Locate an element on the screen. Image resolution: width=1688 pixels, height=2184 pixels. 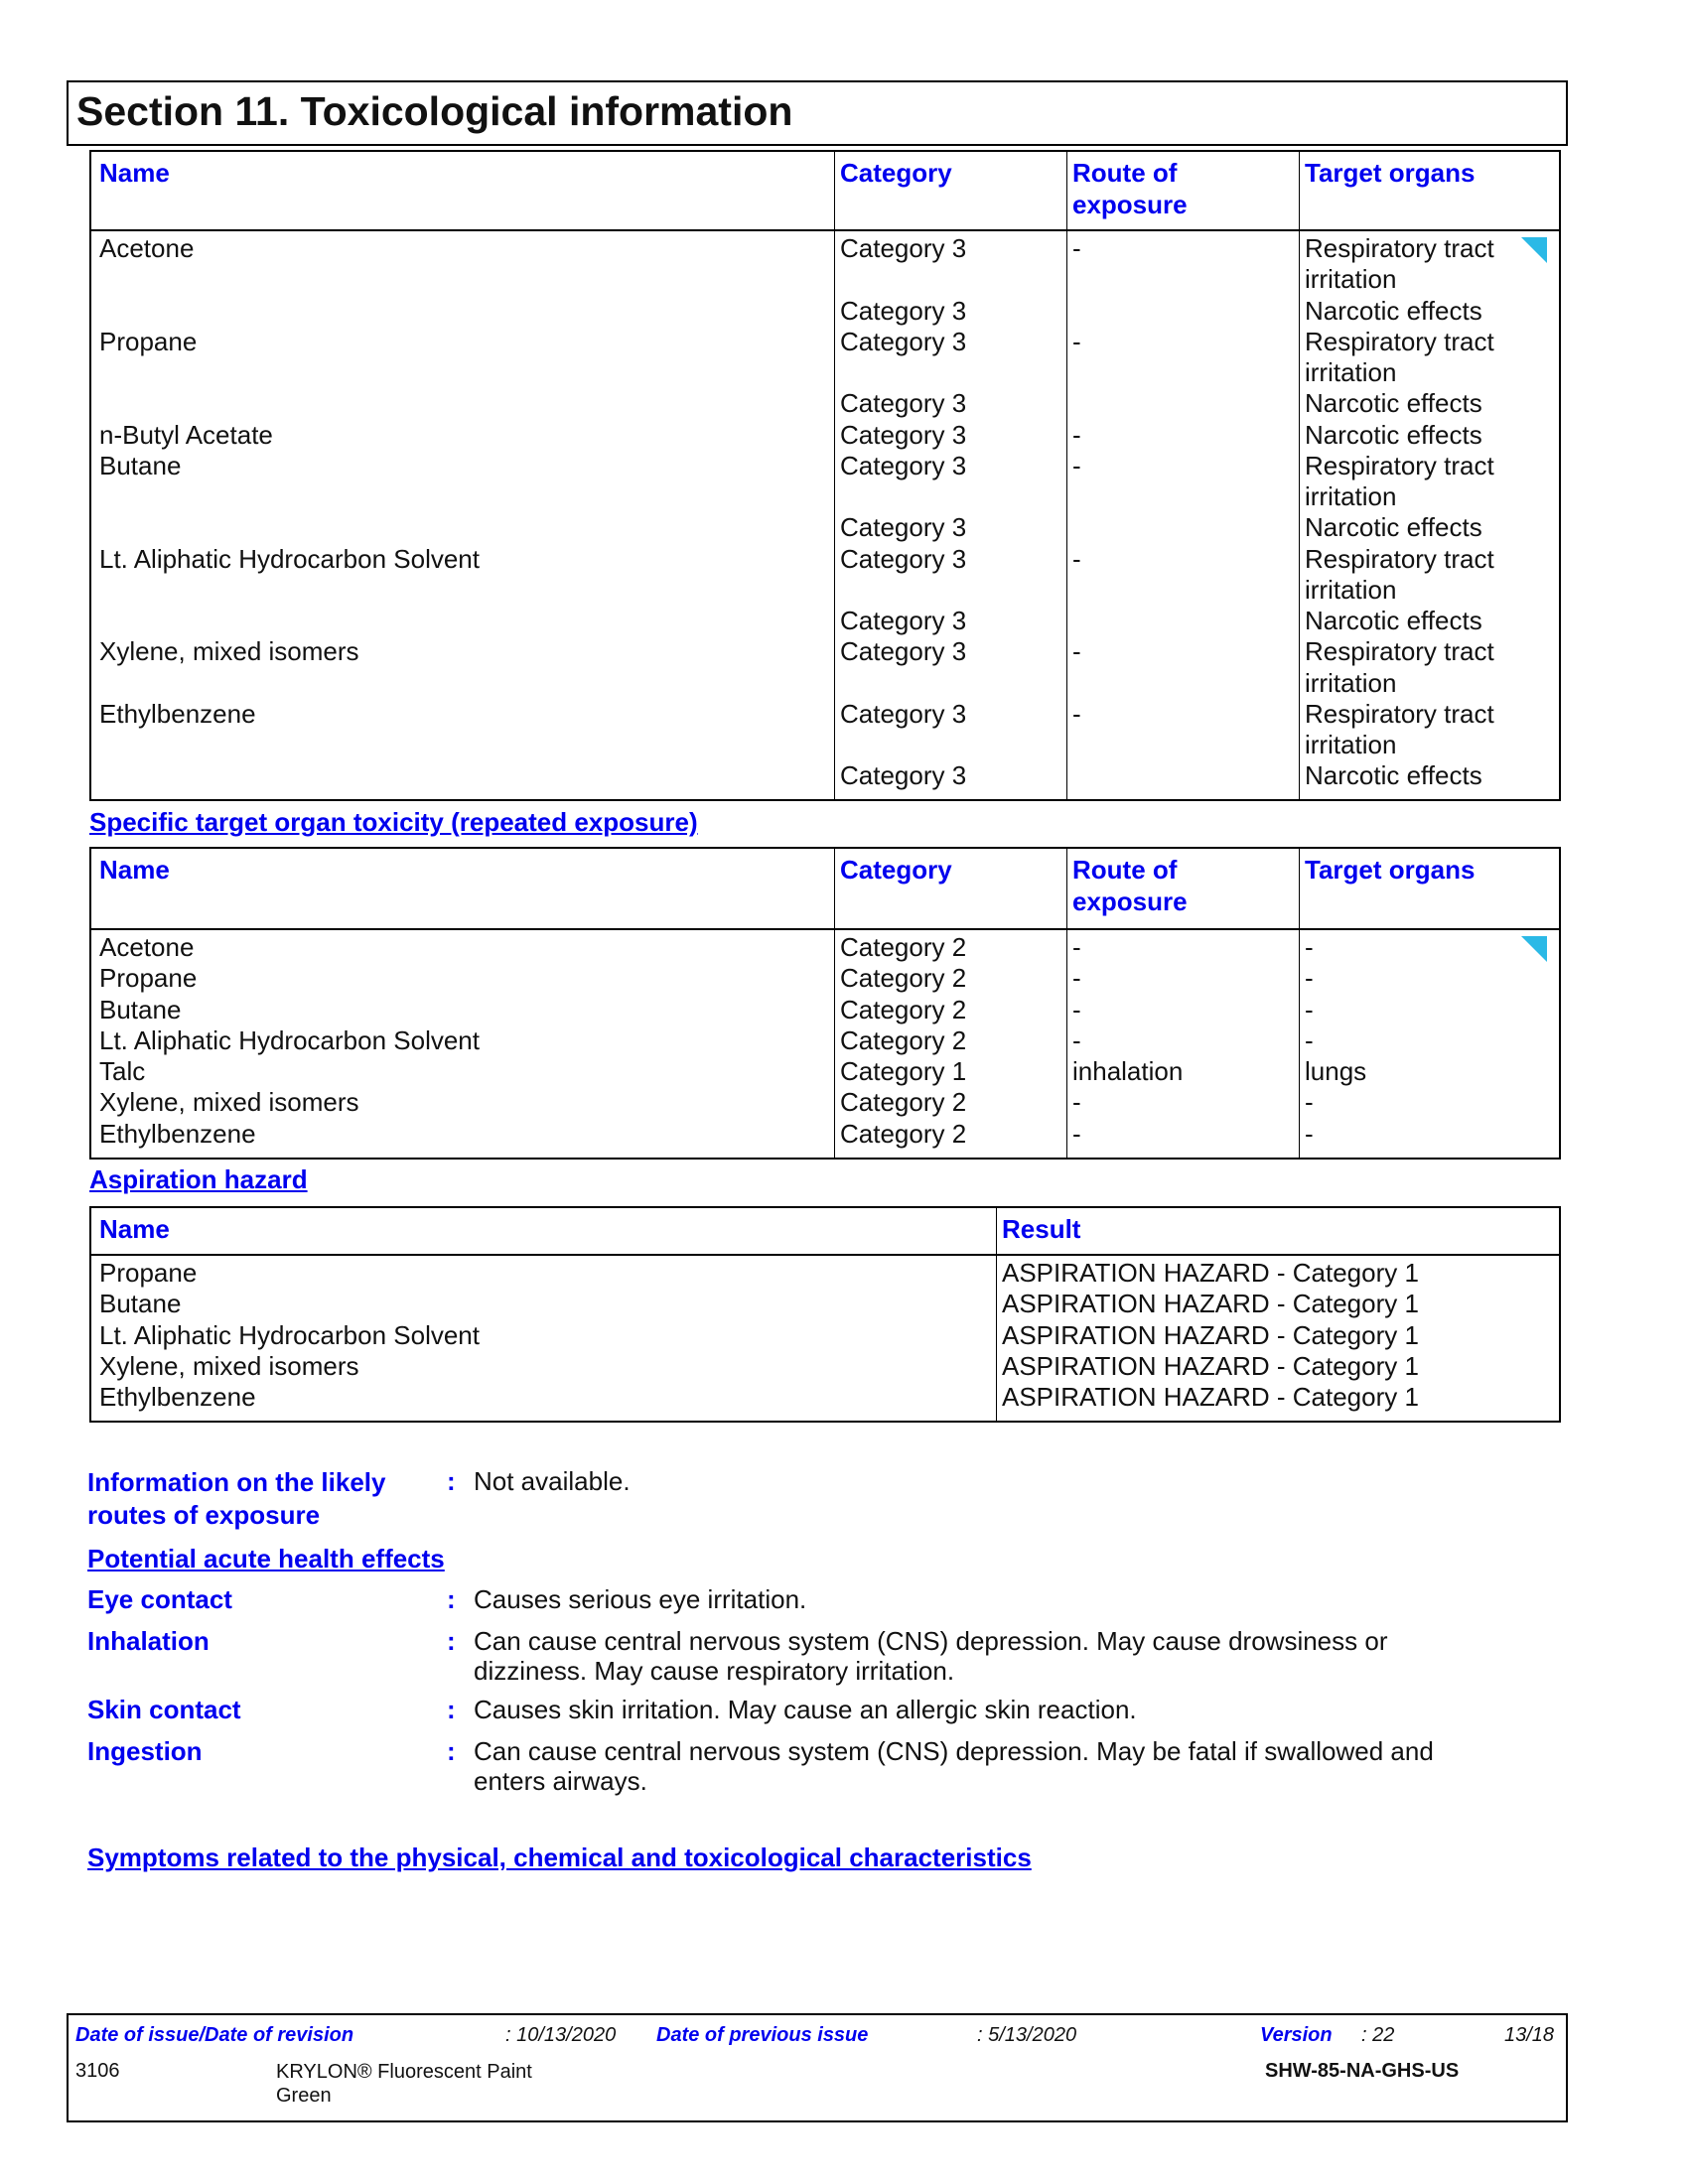
version-value: : 22 is located at coordinates (1378, 2035).